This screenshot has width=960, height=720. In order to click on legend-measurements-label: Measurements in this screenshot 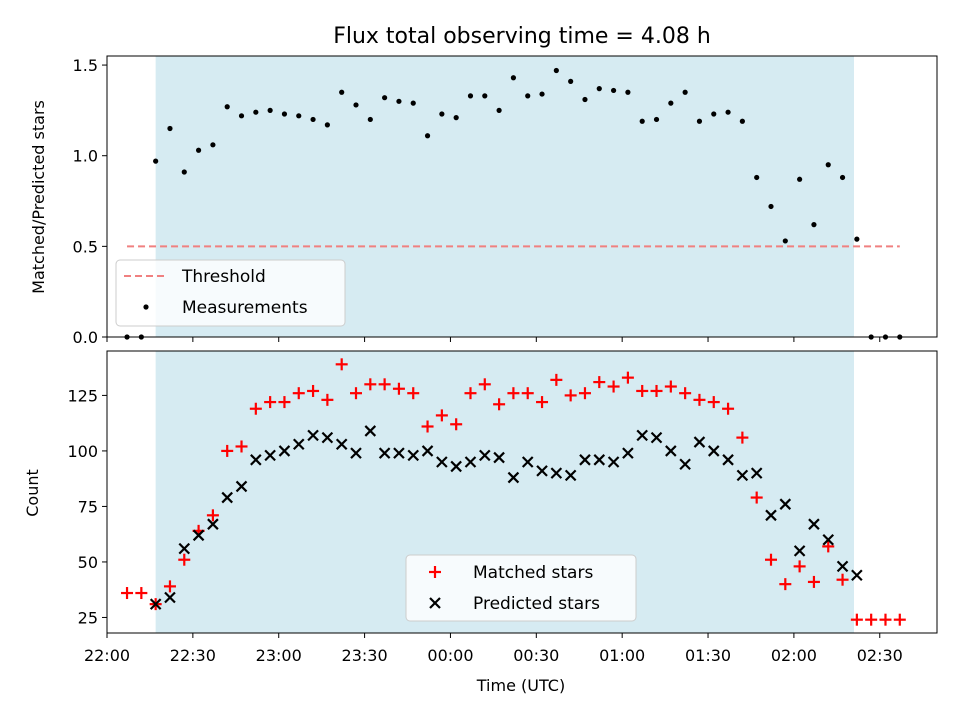, I will do `click(245, 308)`.